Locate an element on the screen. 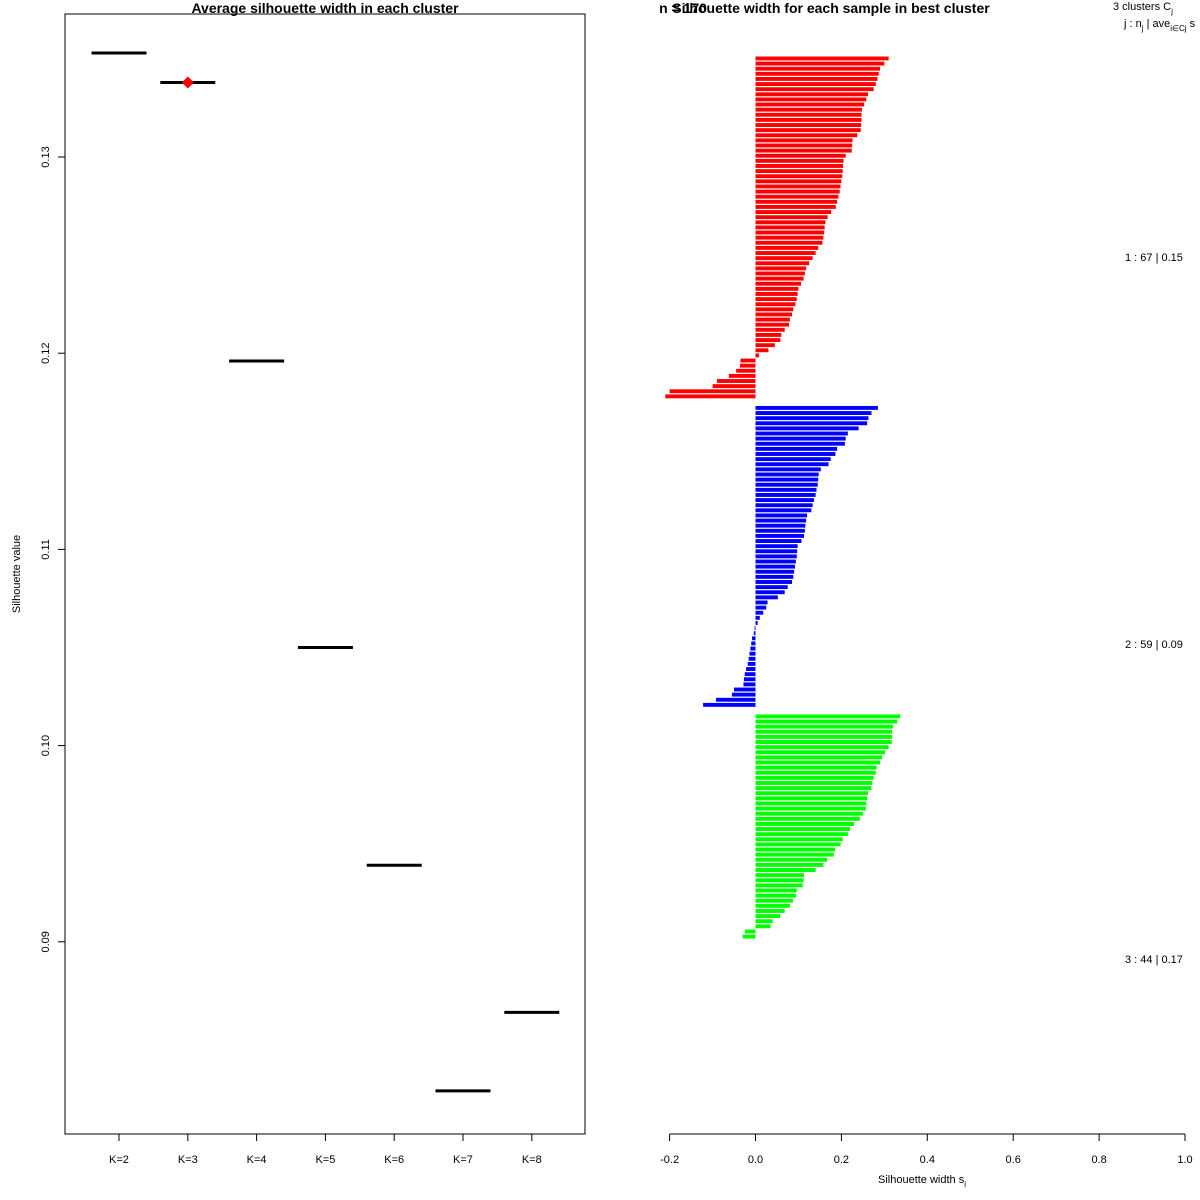 Image resolution: width=1200 pixels, height=1200 pixels. right-x-tick-label: 0.8 is located at coordinates (1098, 1160).